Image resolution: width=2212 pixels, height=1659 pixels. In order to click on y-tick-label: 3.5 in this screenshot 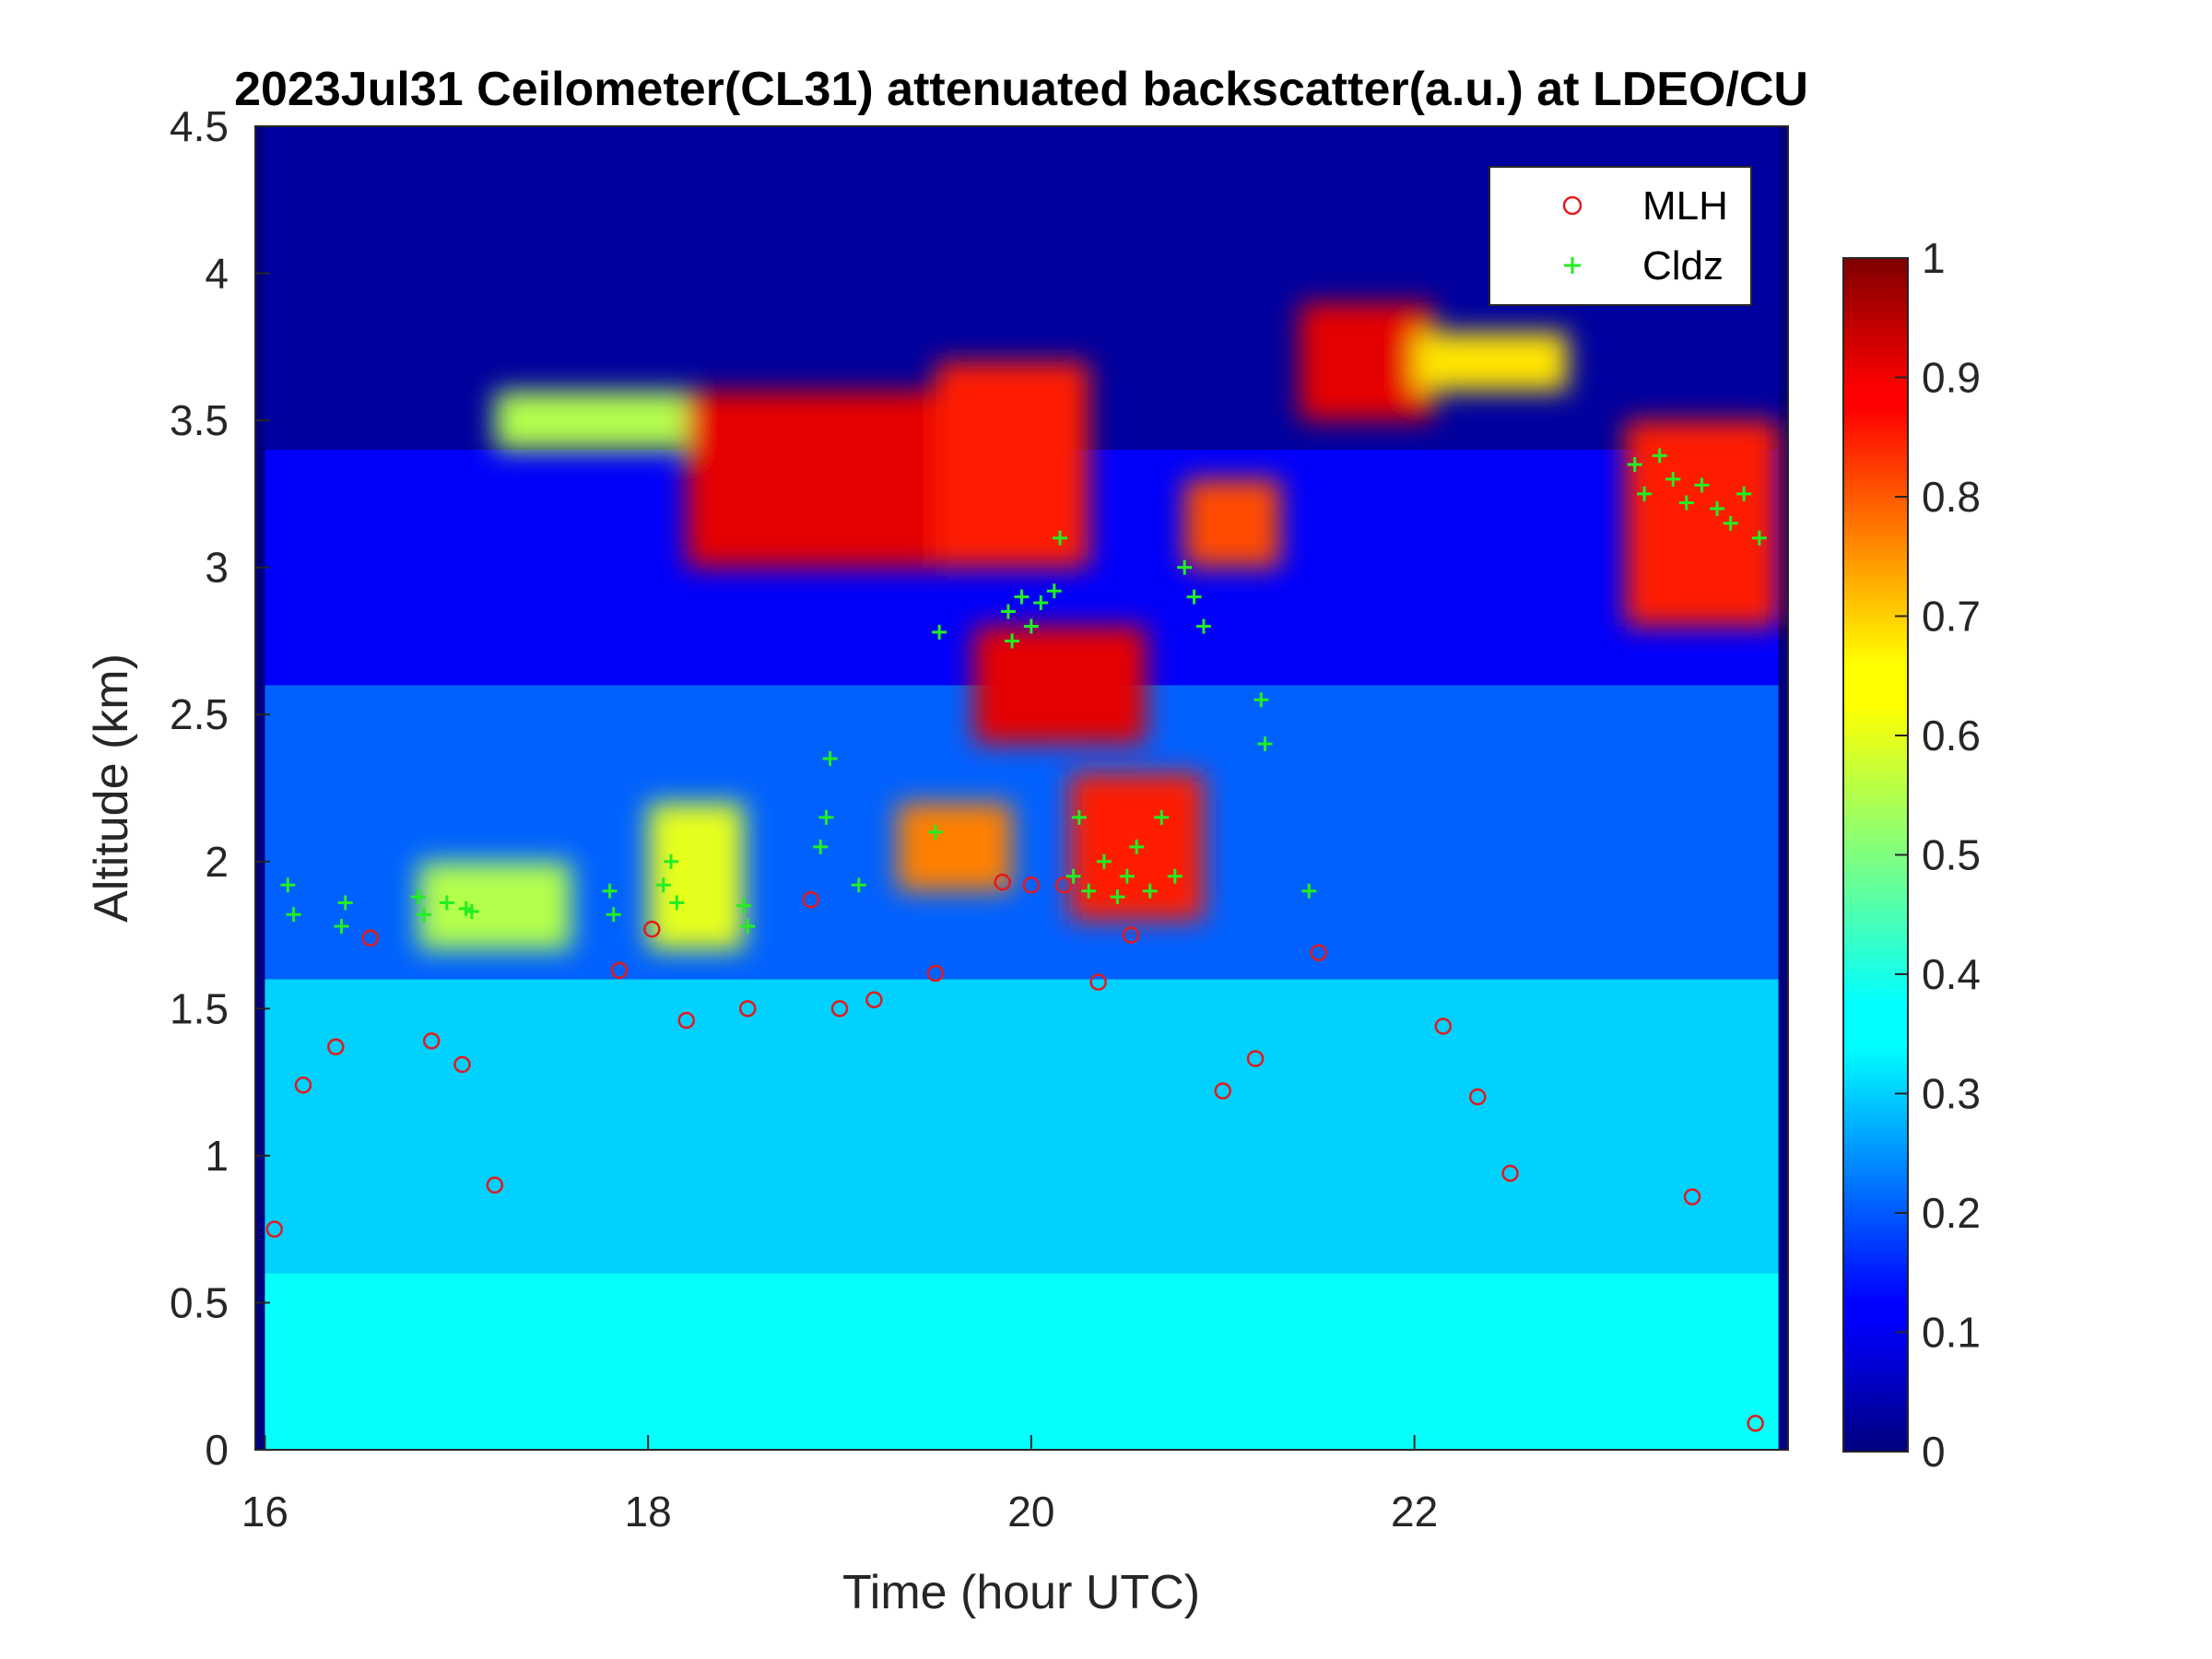, I will do `click(199, 420)`.